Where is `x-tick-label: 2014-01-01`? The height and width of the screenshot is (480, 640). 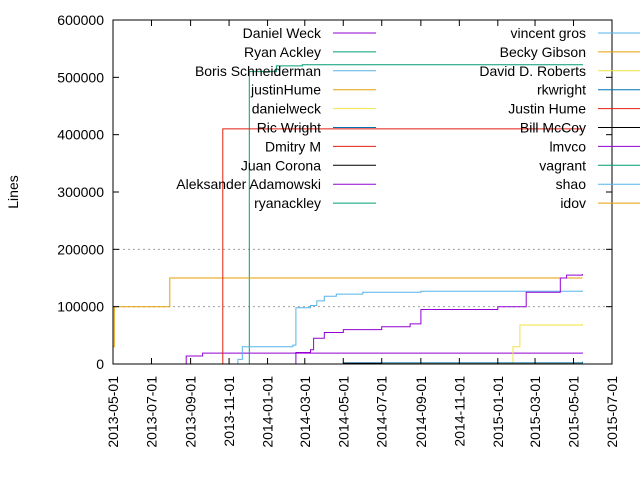
x-tick-label: 2014-01-01 is located at coordinates (268, 412).